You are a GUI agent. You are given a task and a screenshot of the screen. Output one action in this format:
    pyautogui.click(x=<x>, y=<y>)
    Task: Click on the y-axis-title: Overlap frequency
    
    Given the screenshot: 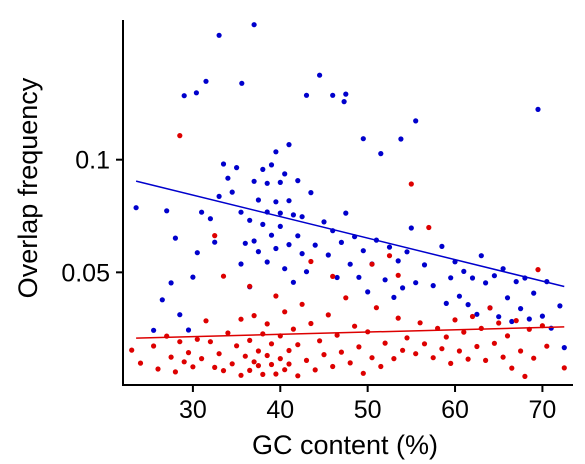 What is the action you would take?
    pyautogui.click(x=28, y=187)
    